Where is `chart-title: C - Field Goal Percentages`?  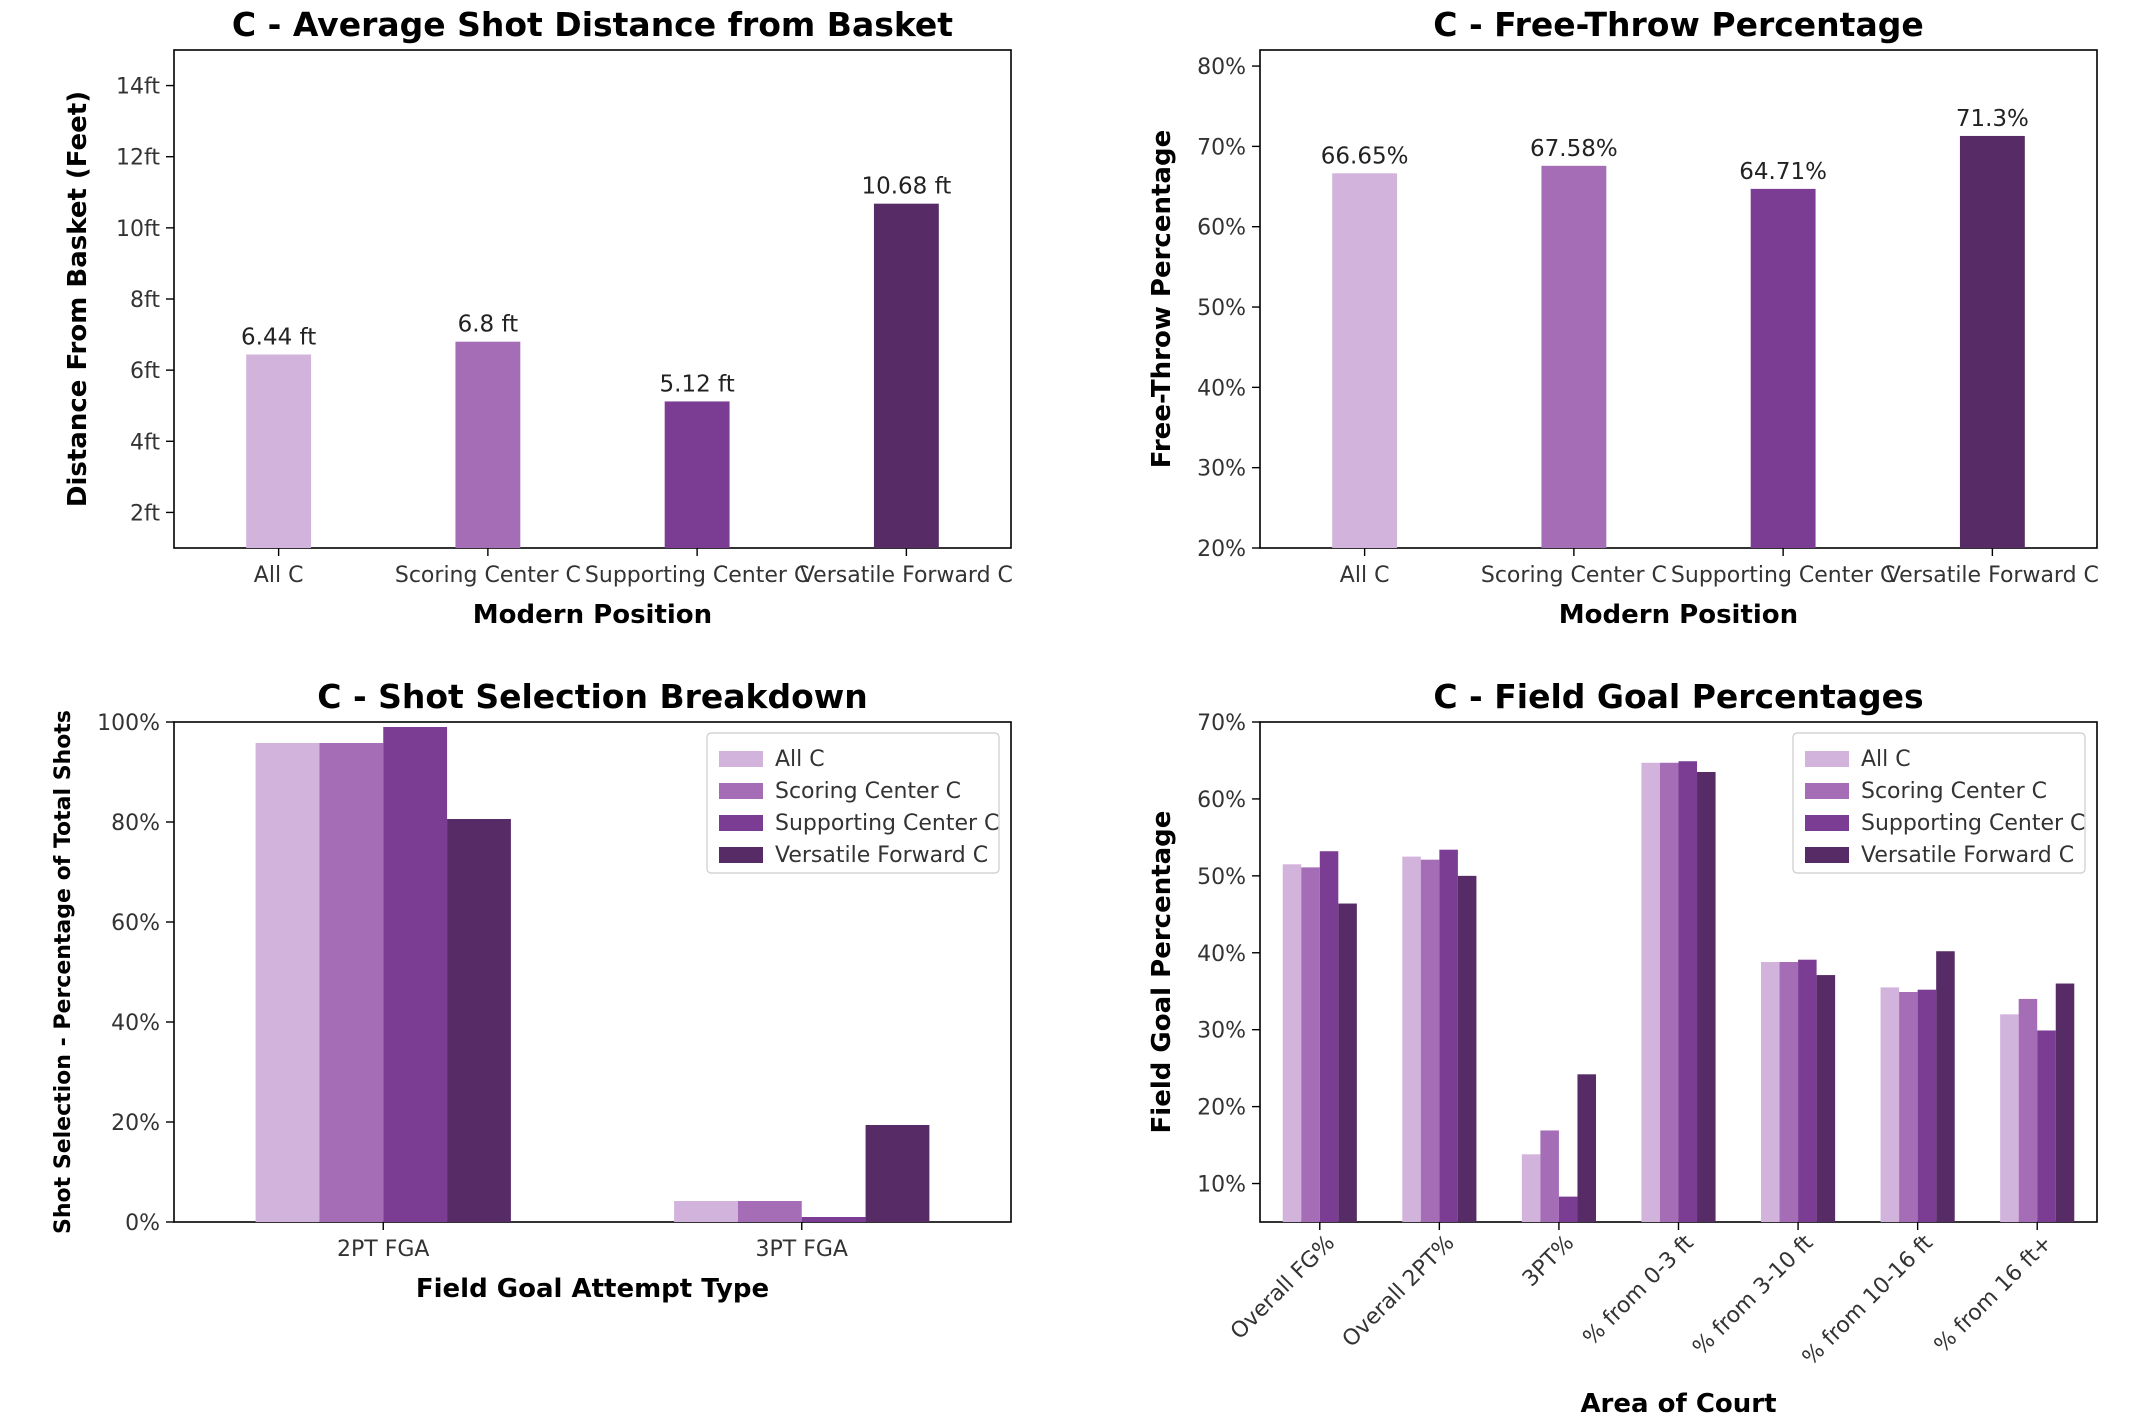
chart-title: C - Field Goal Percentages is located at coordinates (1678, 696).